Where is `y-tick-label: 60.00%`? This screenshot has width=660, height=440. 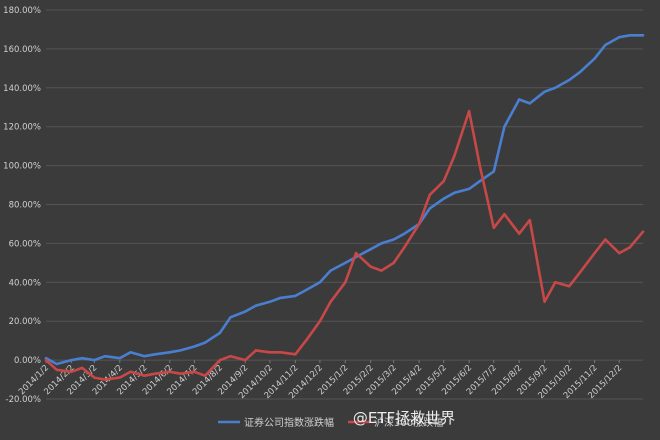 y-tick-label: 60.00% is located at coordinates (25, 244).